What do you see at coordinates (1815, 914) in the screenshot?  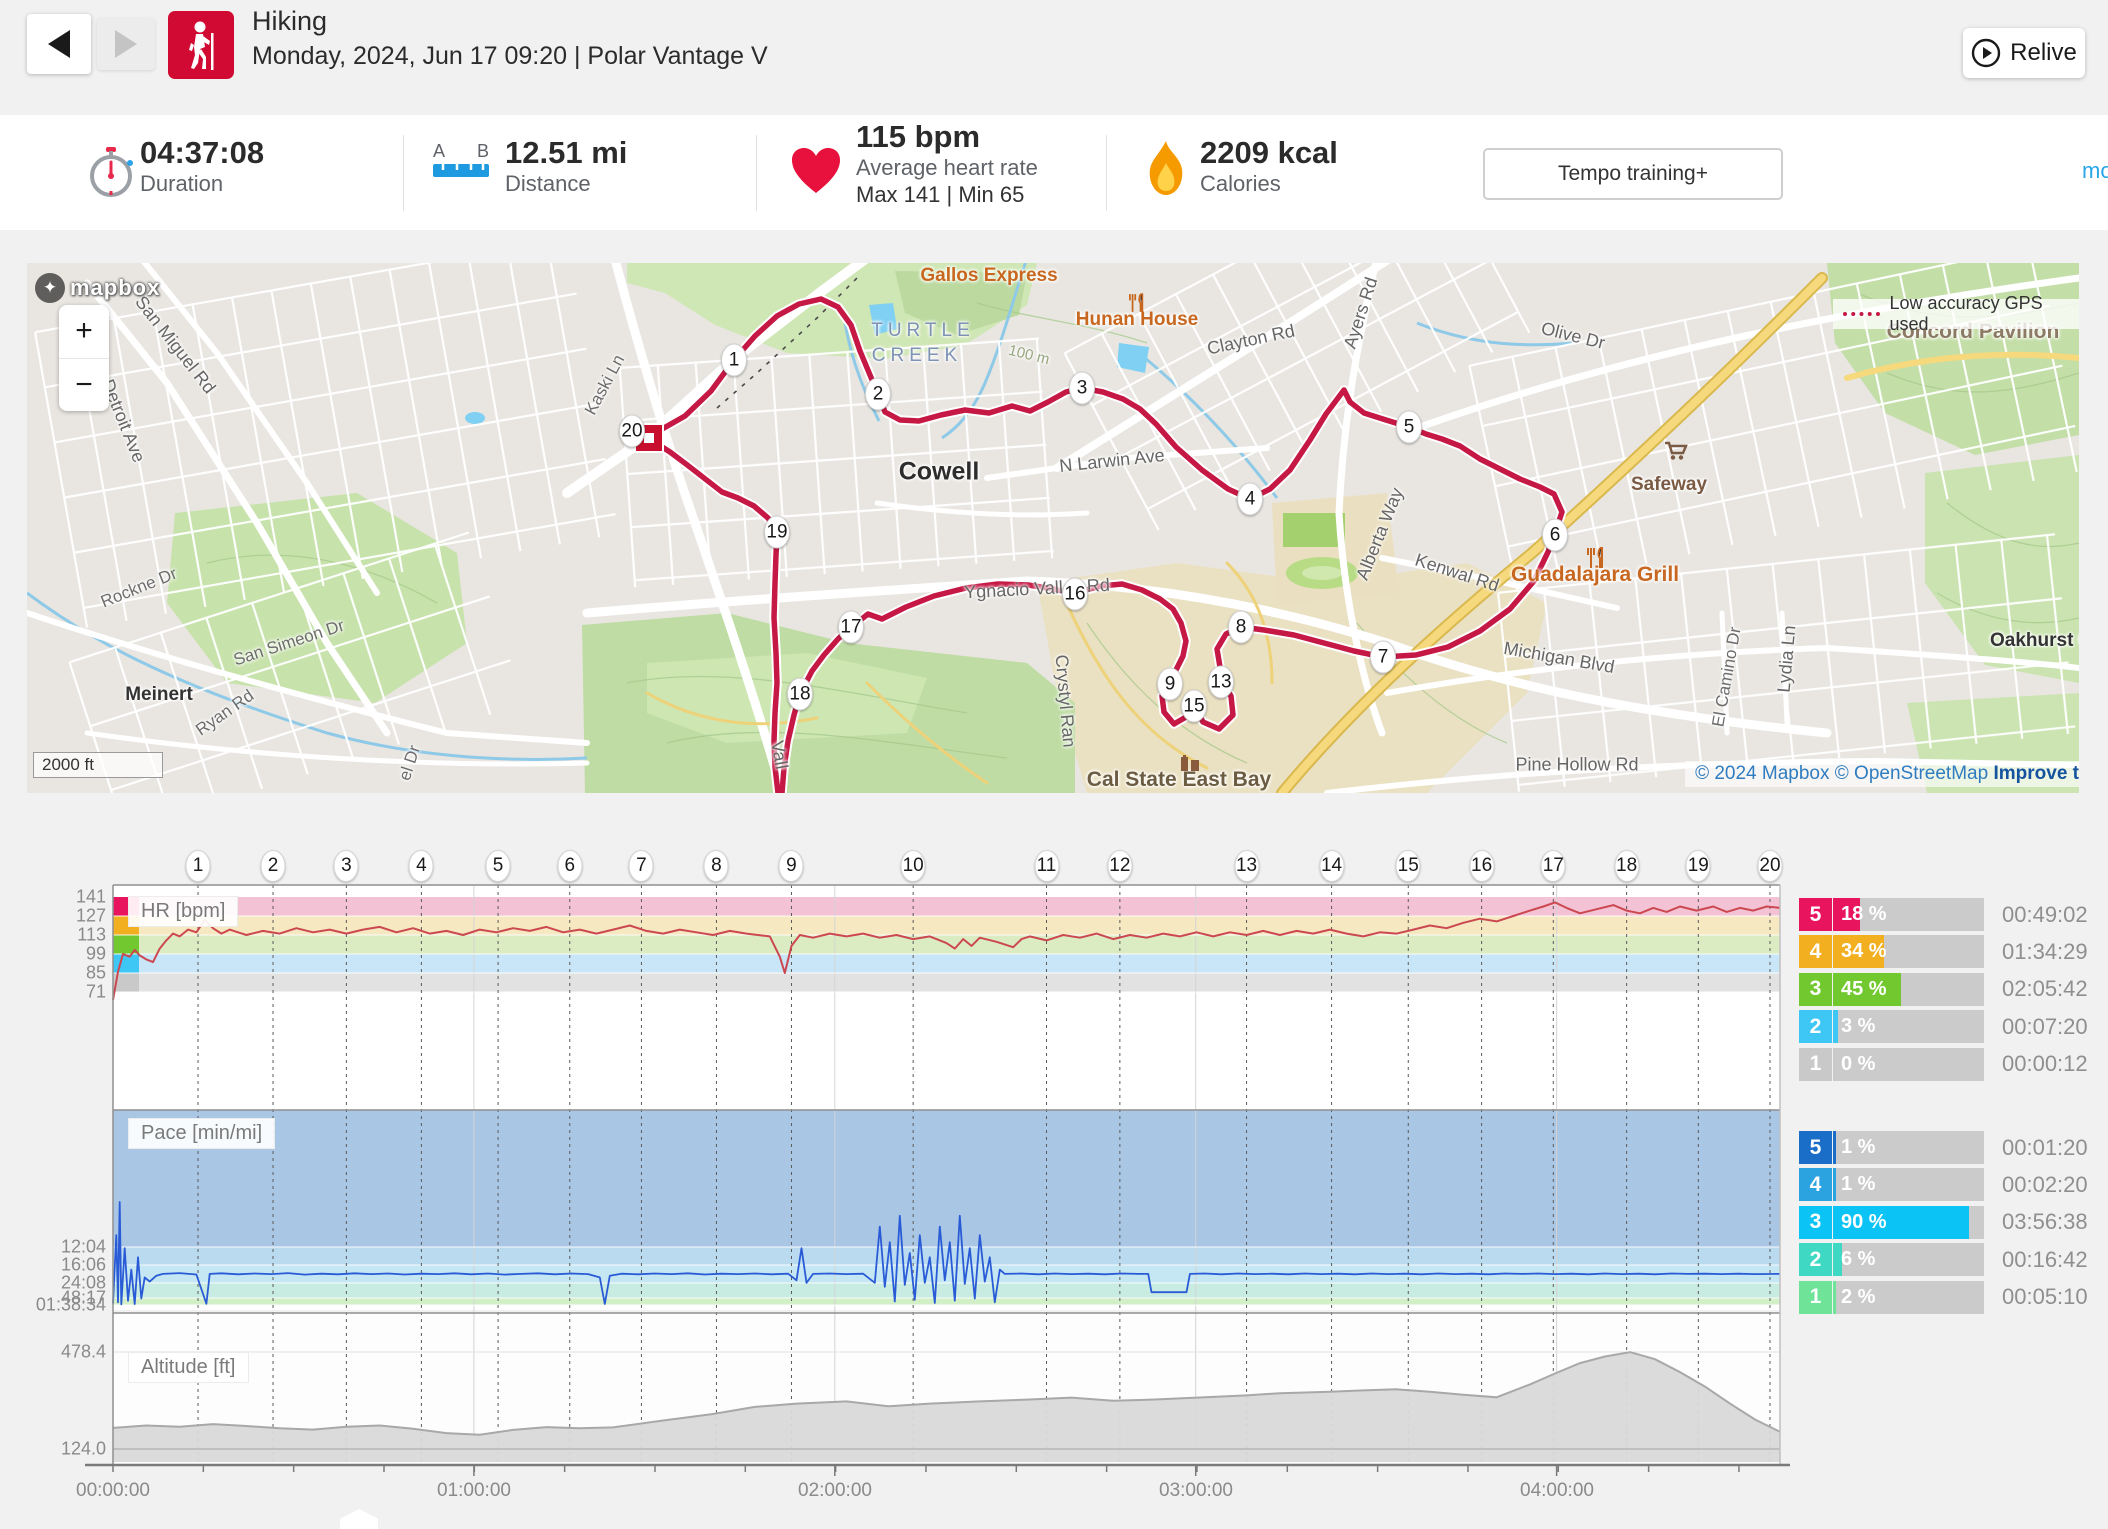 I see `zone-number-badge: 5` at bounding box center [1815, 914].